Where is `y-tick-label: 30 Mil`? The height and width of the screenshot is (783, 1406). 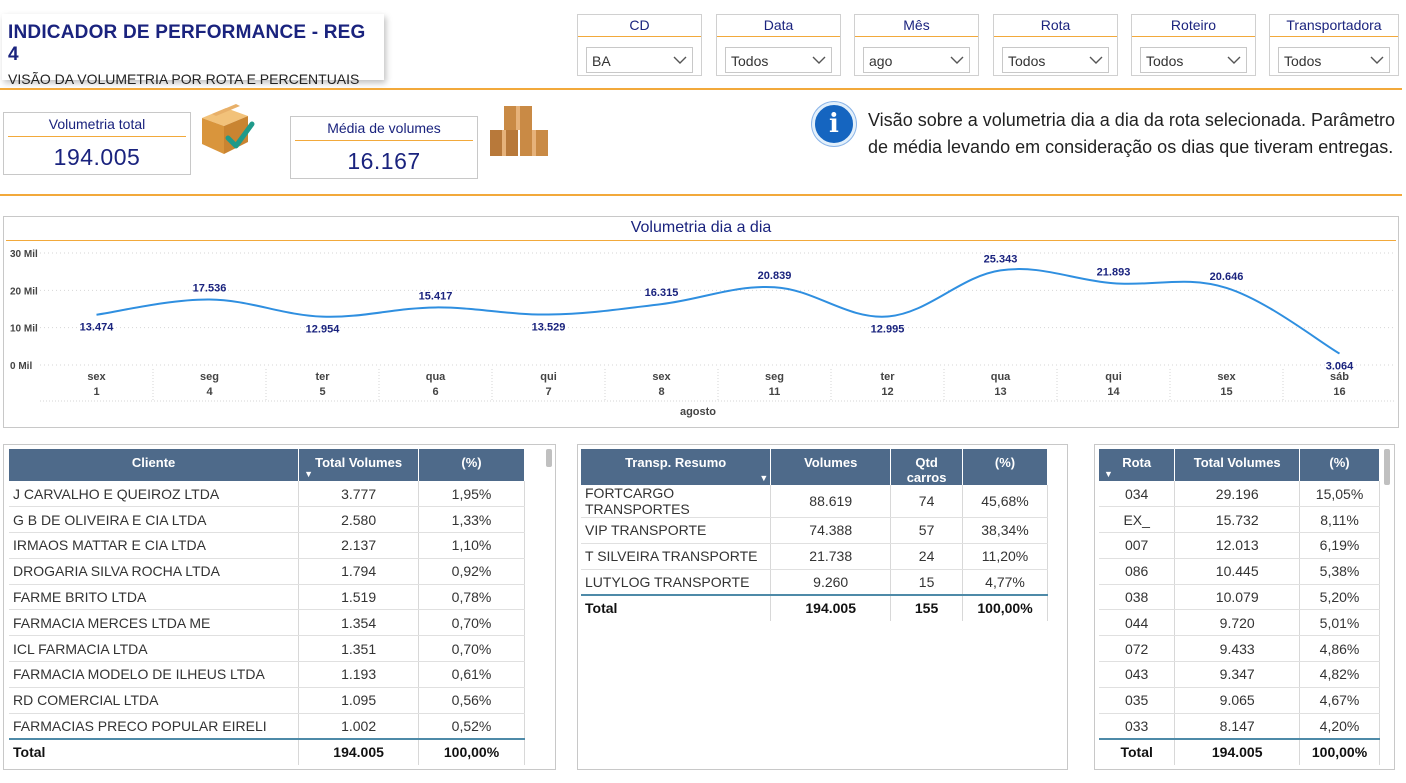
y-tick-label: 30 Mil is located at coordinates (24, 254).